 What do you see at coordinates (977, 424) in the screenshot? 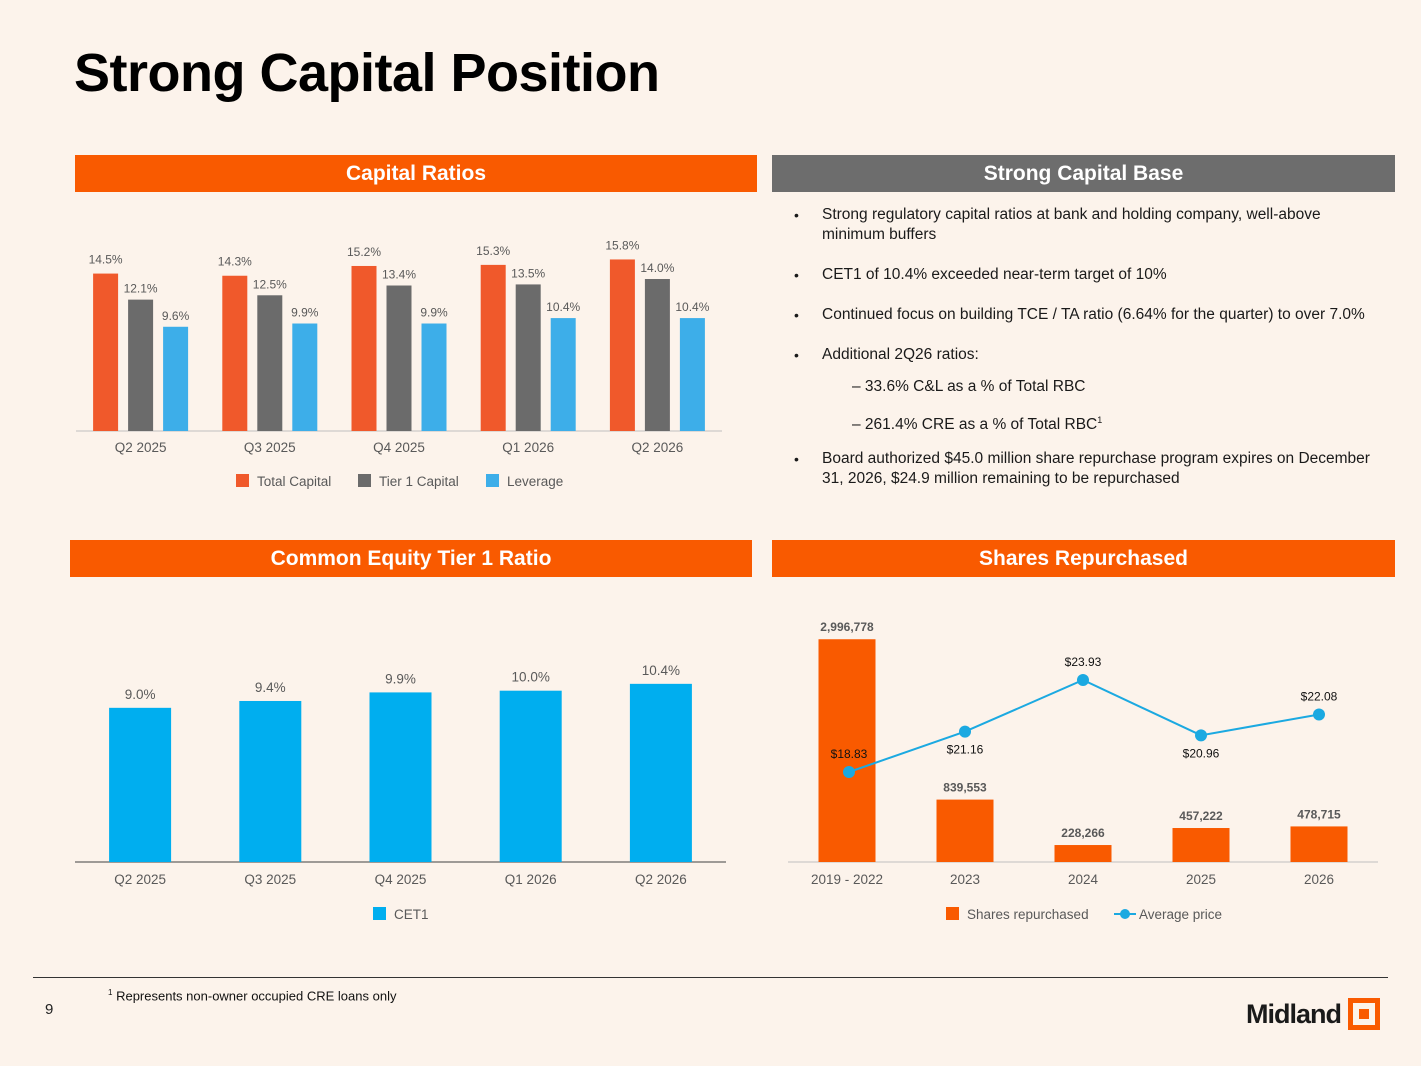
I see `sub-bullet-item: – 261.4% CRE as a % of Total RBC1` at bounding box center [977, 424].